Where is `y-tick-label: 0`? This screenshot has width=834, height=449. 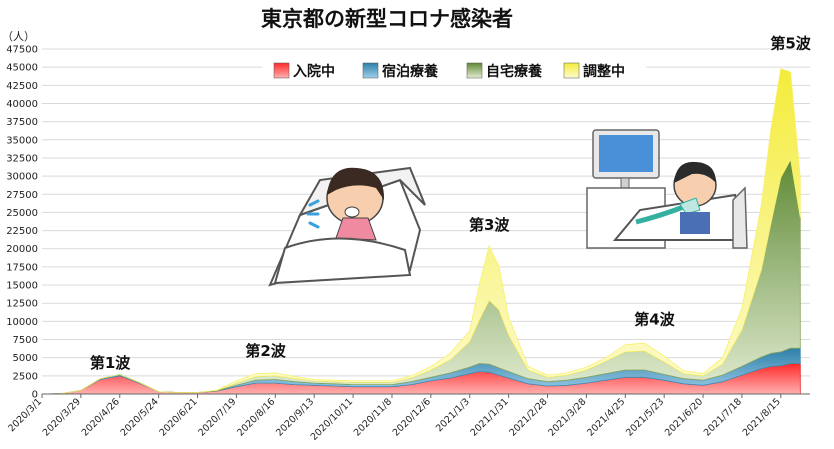 y-tick-label: 0 is located at coordinates (35, 395).